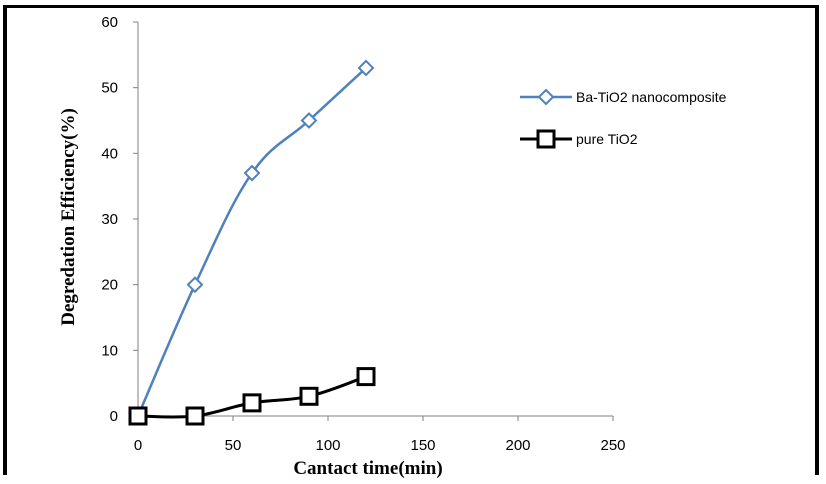 Image resolution: width=826 pixels, height=484 pixels. I want to click on y-tick-label: 40, so click(109, 153).